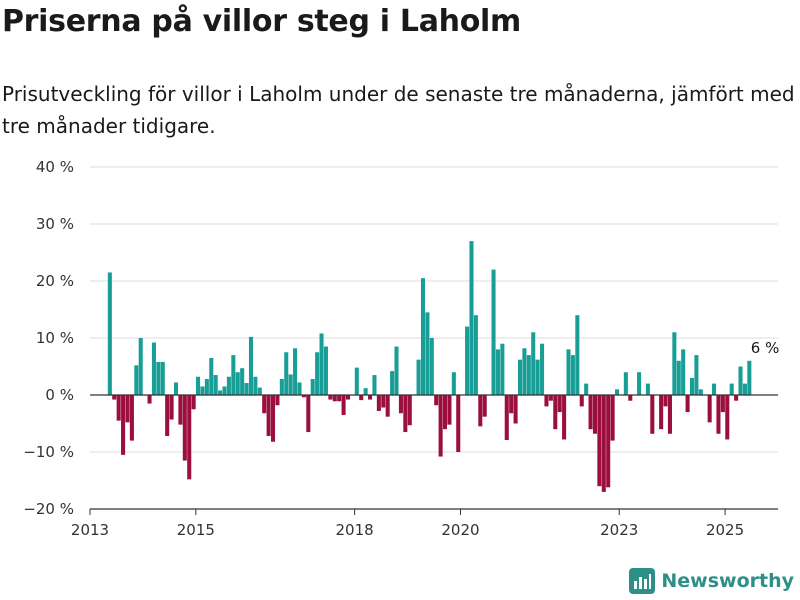  I want to click on value-annotation: 6 %, so click(765, 348).